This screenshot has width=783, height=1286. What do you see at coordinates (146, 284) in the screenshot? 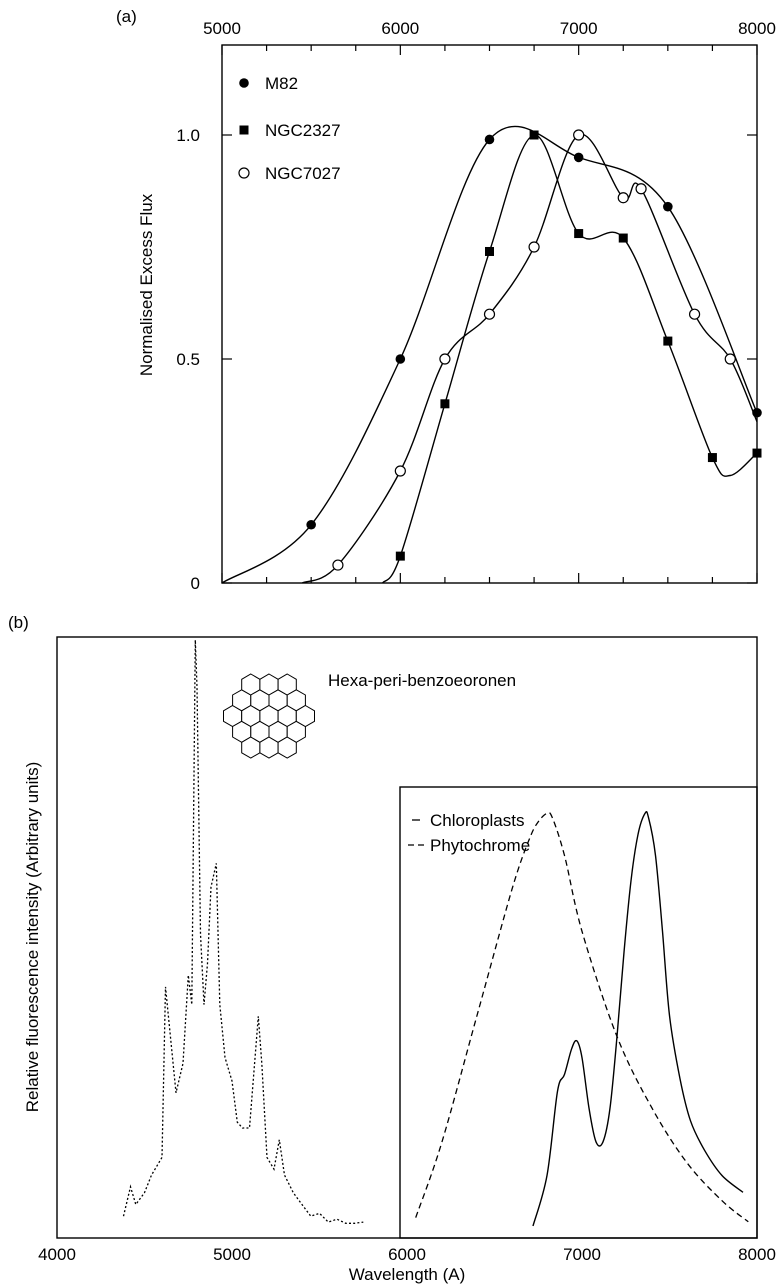
I see `panel-a-y-axis-label: Normalised Excess Flux` at bounding box center [146, 284].